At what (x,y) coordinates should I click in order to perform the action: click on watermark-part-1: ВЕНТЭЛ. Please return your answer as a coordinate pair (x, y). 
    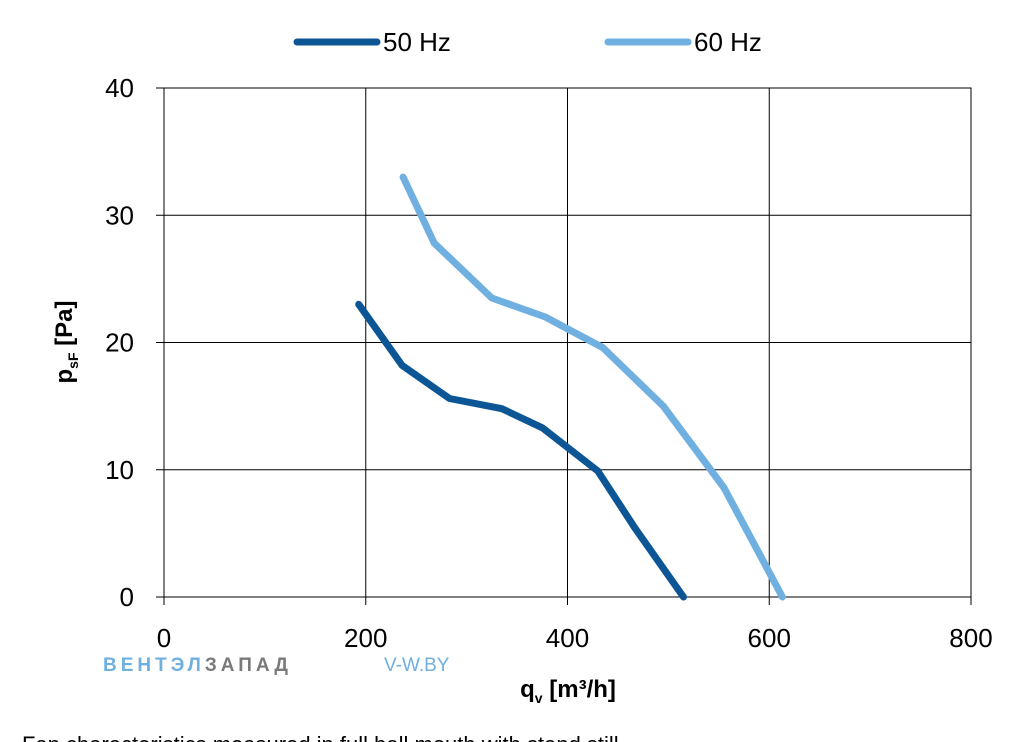
    Looking at the image, I should click on (154, 665).